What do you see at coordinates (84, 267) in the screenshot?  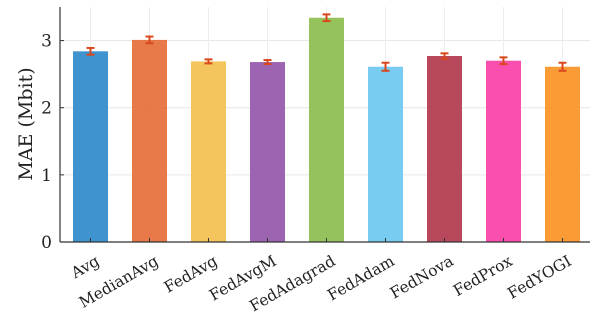 I see `x-tick-label: Avg` at bounding box center [84, 267].